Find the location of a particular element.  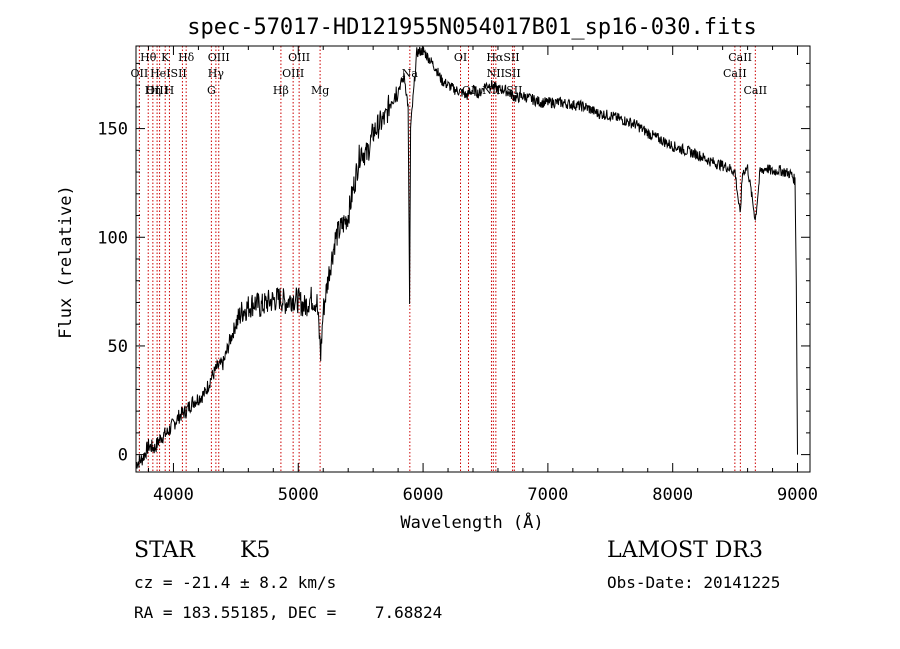

spectral-line-label: HeISII is located at coordinates (168, 73).